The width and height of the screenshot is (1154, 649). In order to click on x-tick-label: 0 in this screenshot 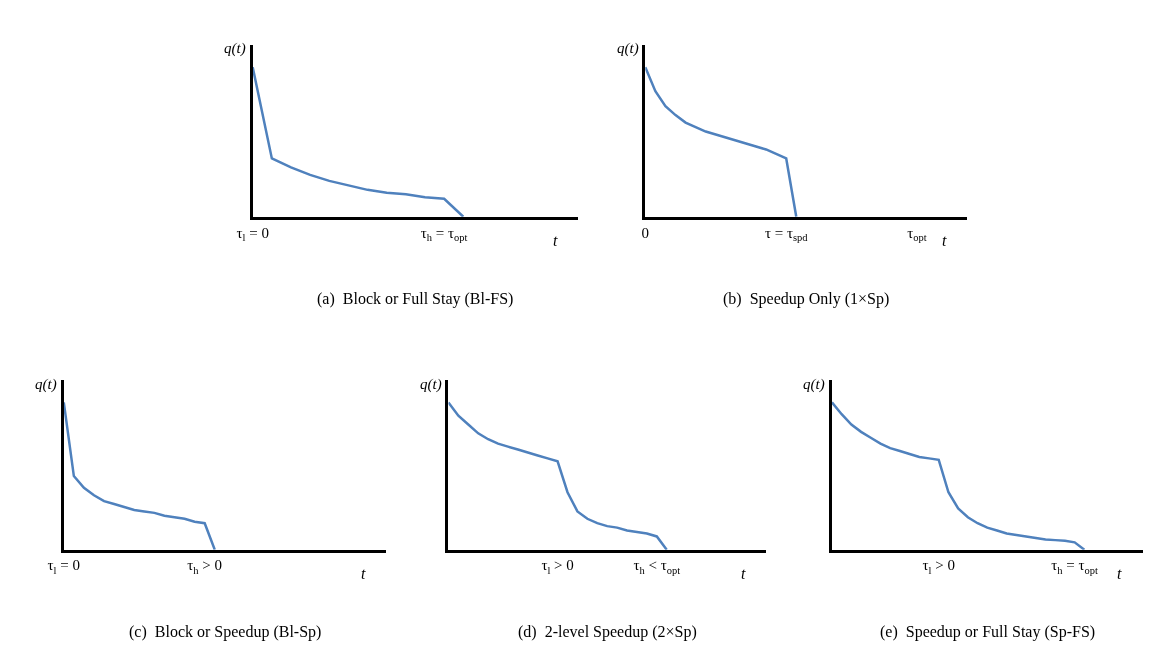, I will do `click(645, 232)`.